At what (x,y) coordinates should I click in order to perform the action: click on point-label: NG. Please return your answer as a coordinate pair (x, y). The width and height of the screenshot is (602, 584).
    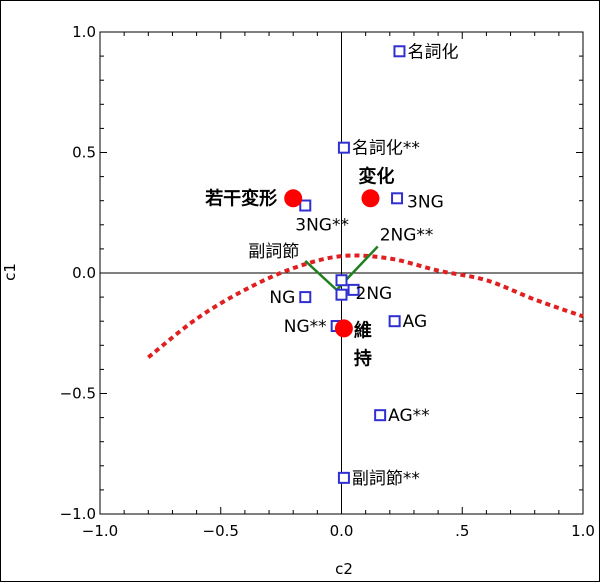
    Looking at the image, I should click on (282, 298).